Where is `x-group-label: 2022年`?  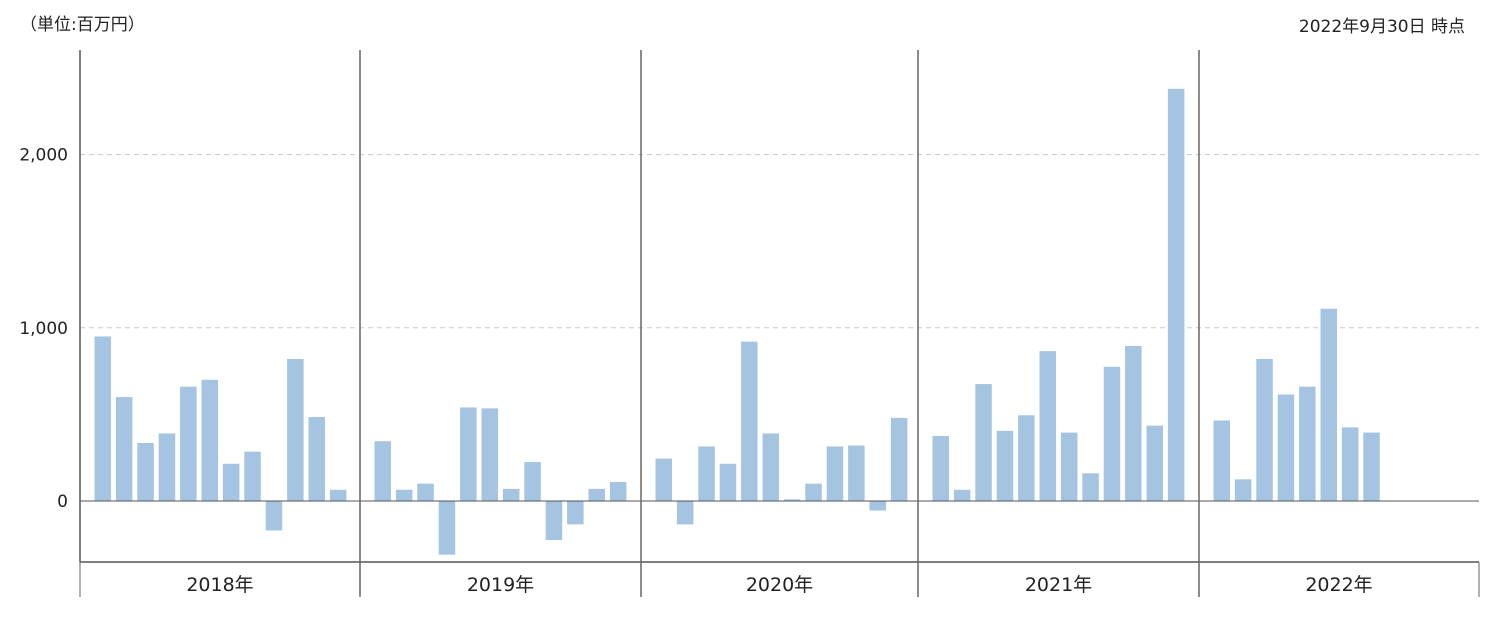 x-group-label: 2022年 is located at coordinates (1338, 585).